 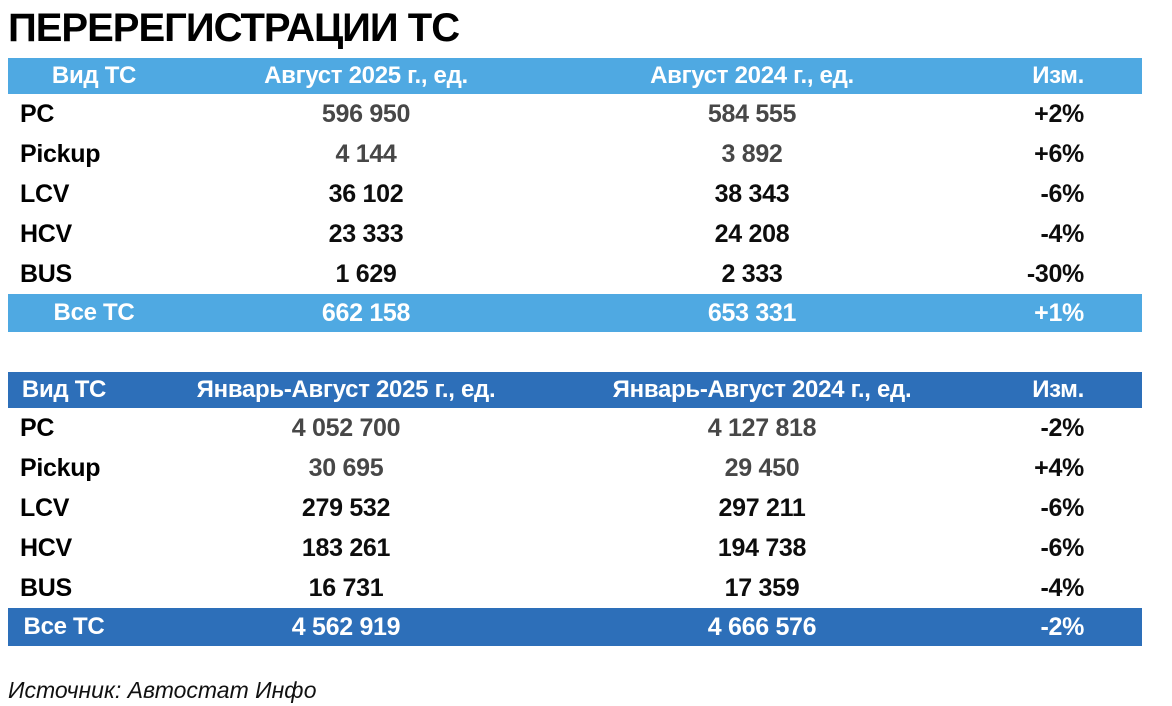 What do you see at coordinates (752, 312) in the screenshot?
I see `total-2024-cell: 653 331` at bounding box center [752, 312].